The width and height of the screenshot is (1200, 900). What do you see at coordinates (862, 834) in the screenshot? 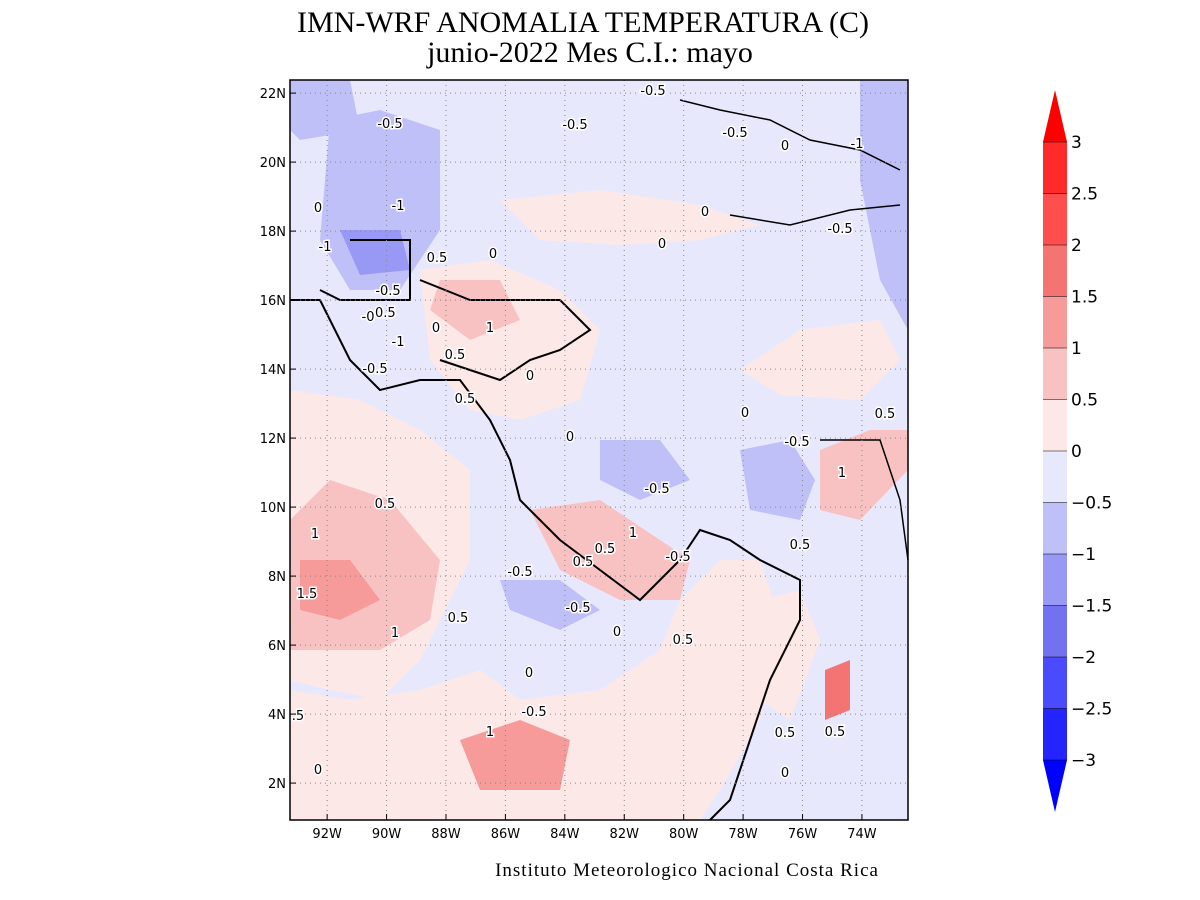
I see `x-tick-label: 74W` at bounding box center [862, 834].